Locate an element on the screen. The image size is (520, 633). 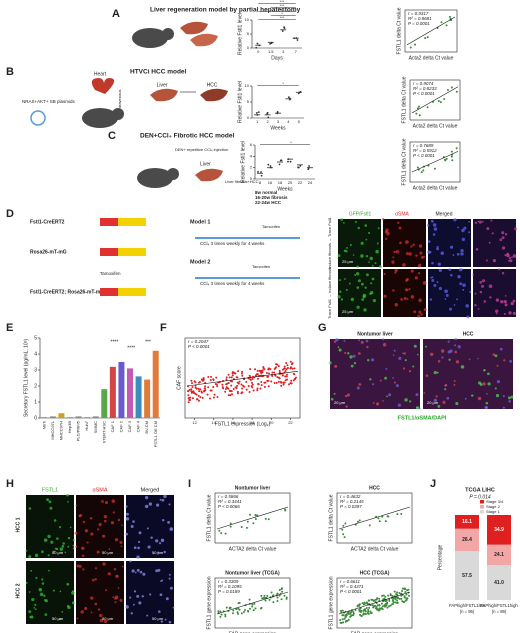
stat: R² = 0.5912 is located at coordinates (425, 150).